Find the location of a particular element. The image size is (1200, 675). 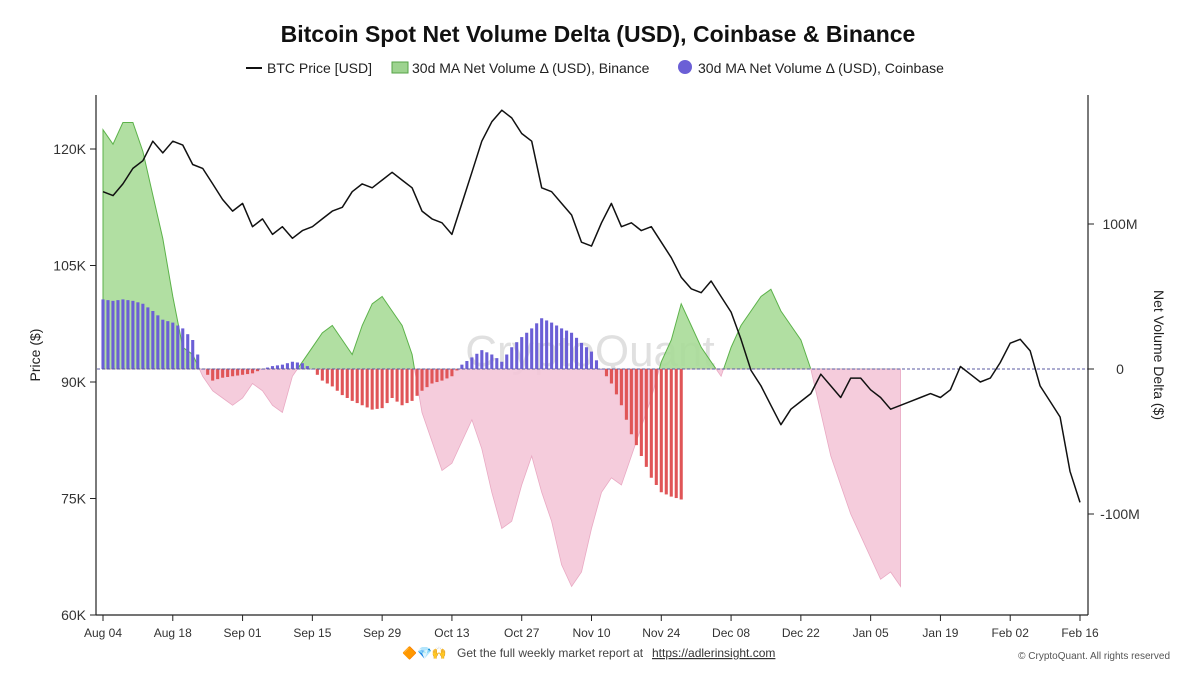

x-tick-label: Oct 27 is located at coordinates (522, 633).